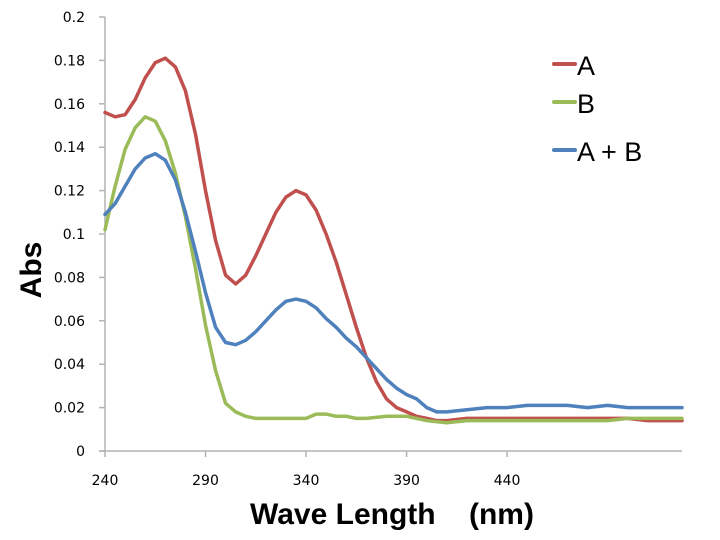 The height and width of the screenshot is (540, 720). I want to click on y-tick-label: 0.1, so click(74, 235).